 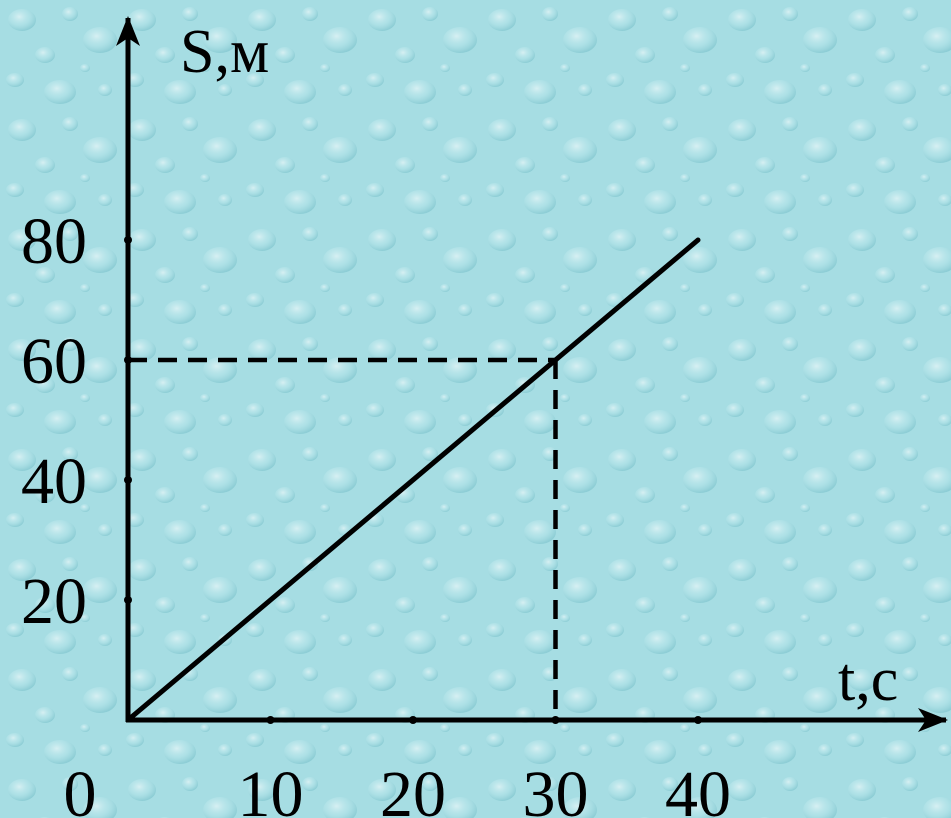 I want to click on y-tick-label: 20, so click(x=54, y=601).